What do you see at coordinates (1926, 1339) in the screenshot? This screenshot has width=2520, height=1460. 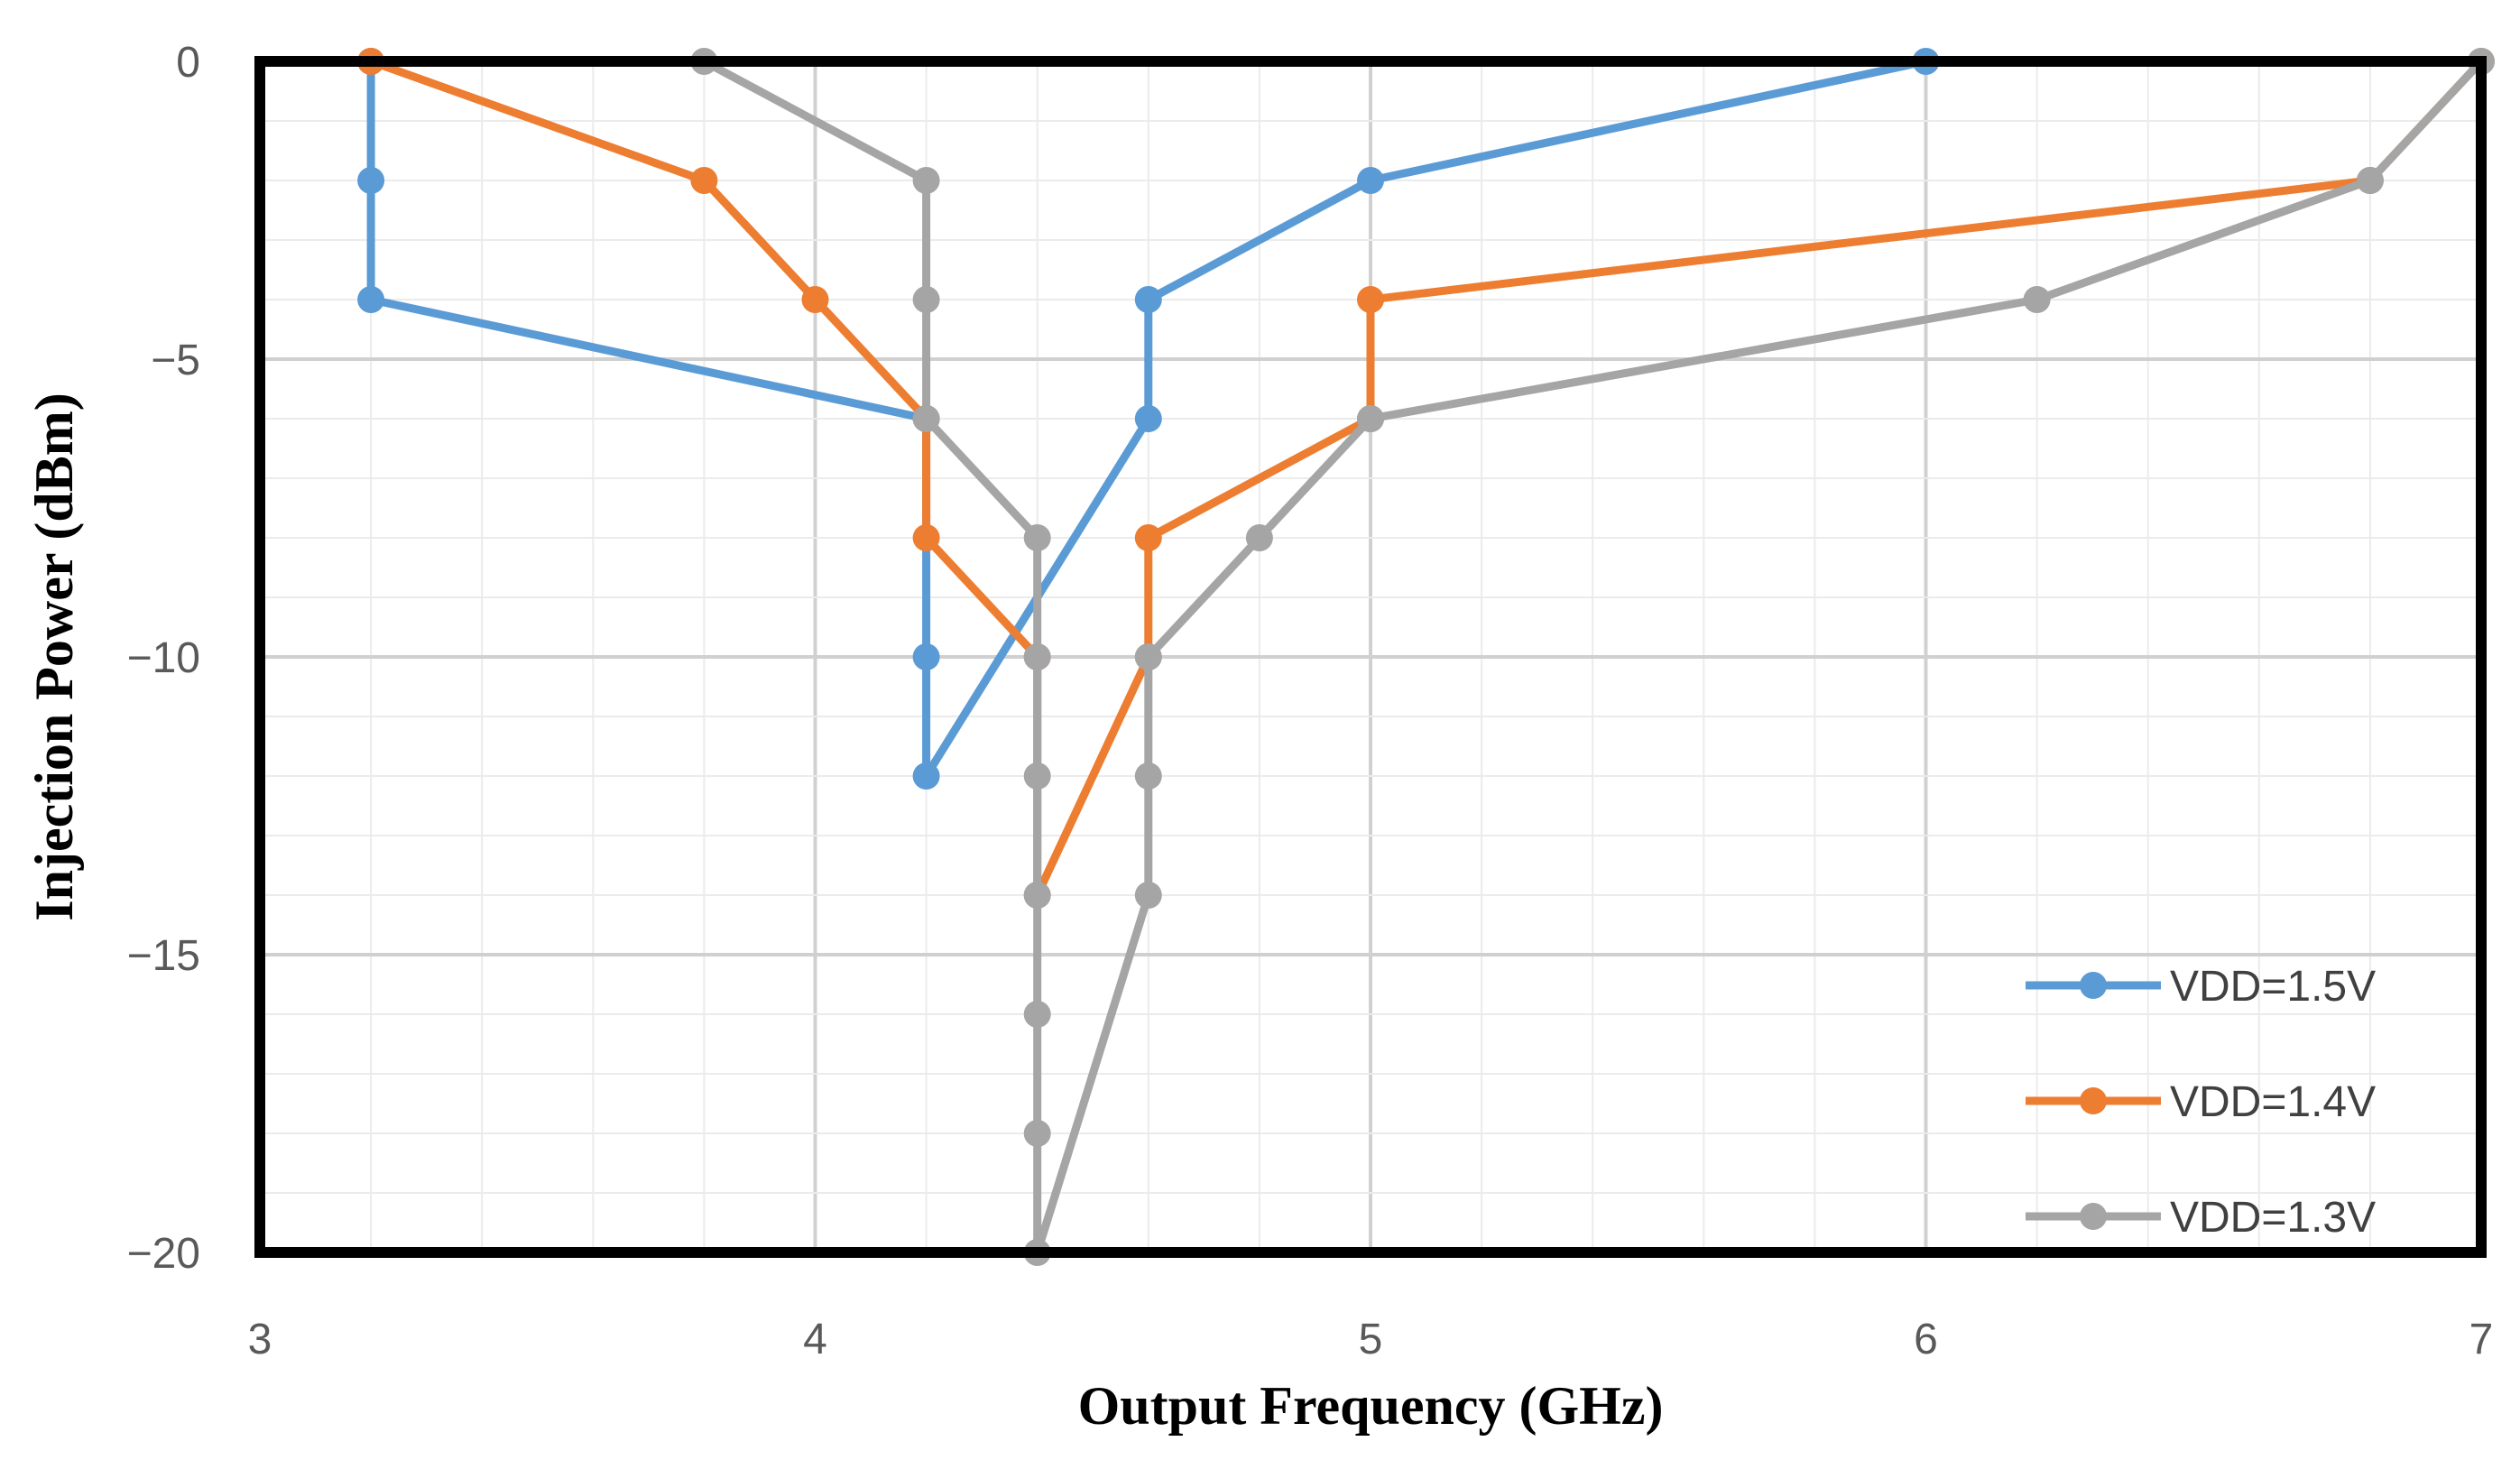 I see `x-tick-label: 6` at bounding box center [1926, 1339].